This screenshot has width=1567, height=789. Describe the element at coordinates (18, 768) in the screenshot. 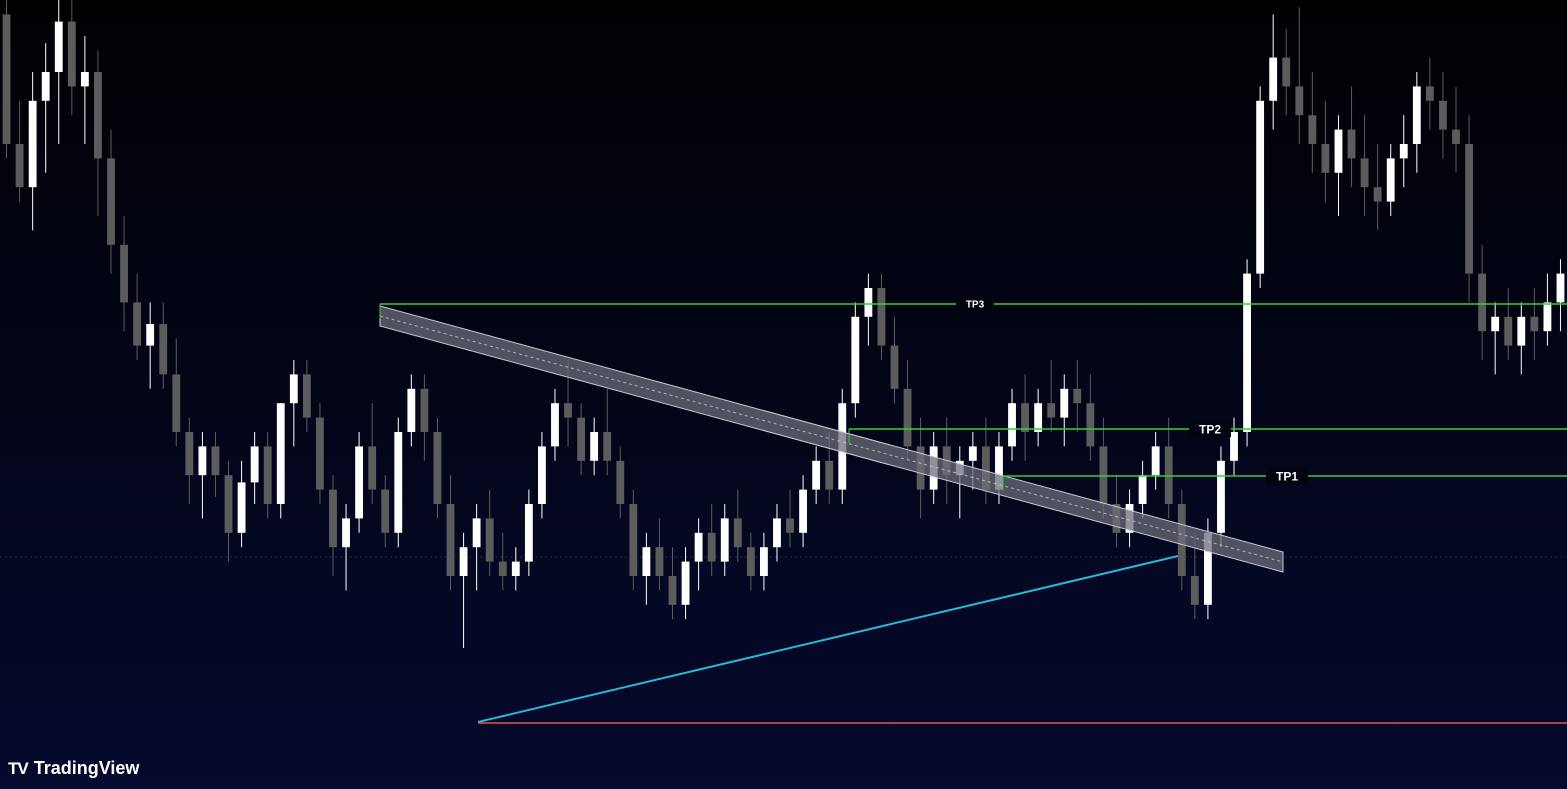

I see `tradingview-icon: TV` at that location.